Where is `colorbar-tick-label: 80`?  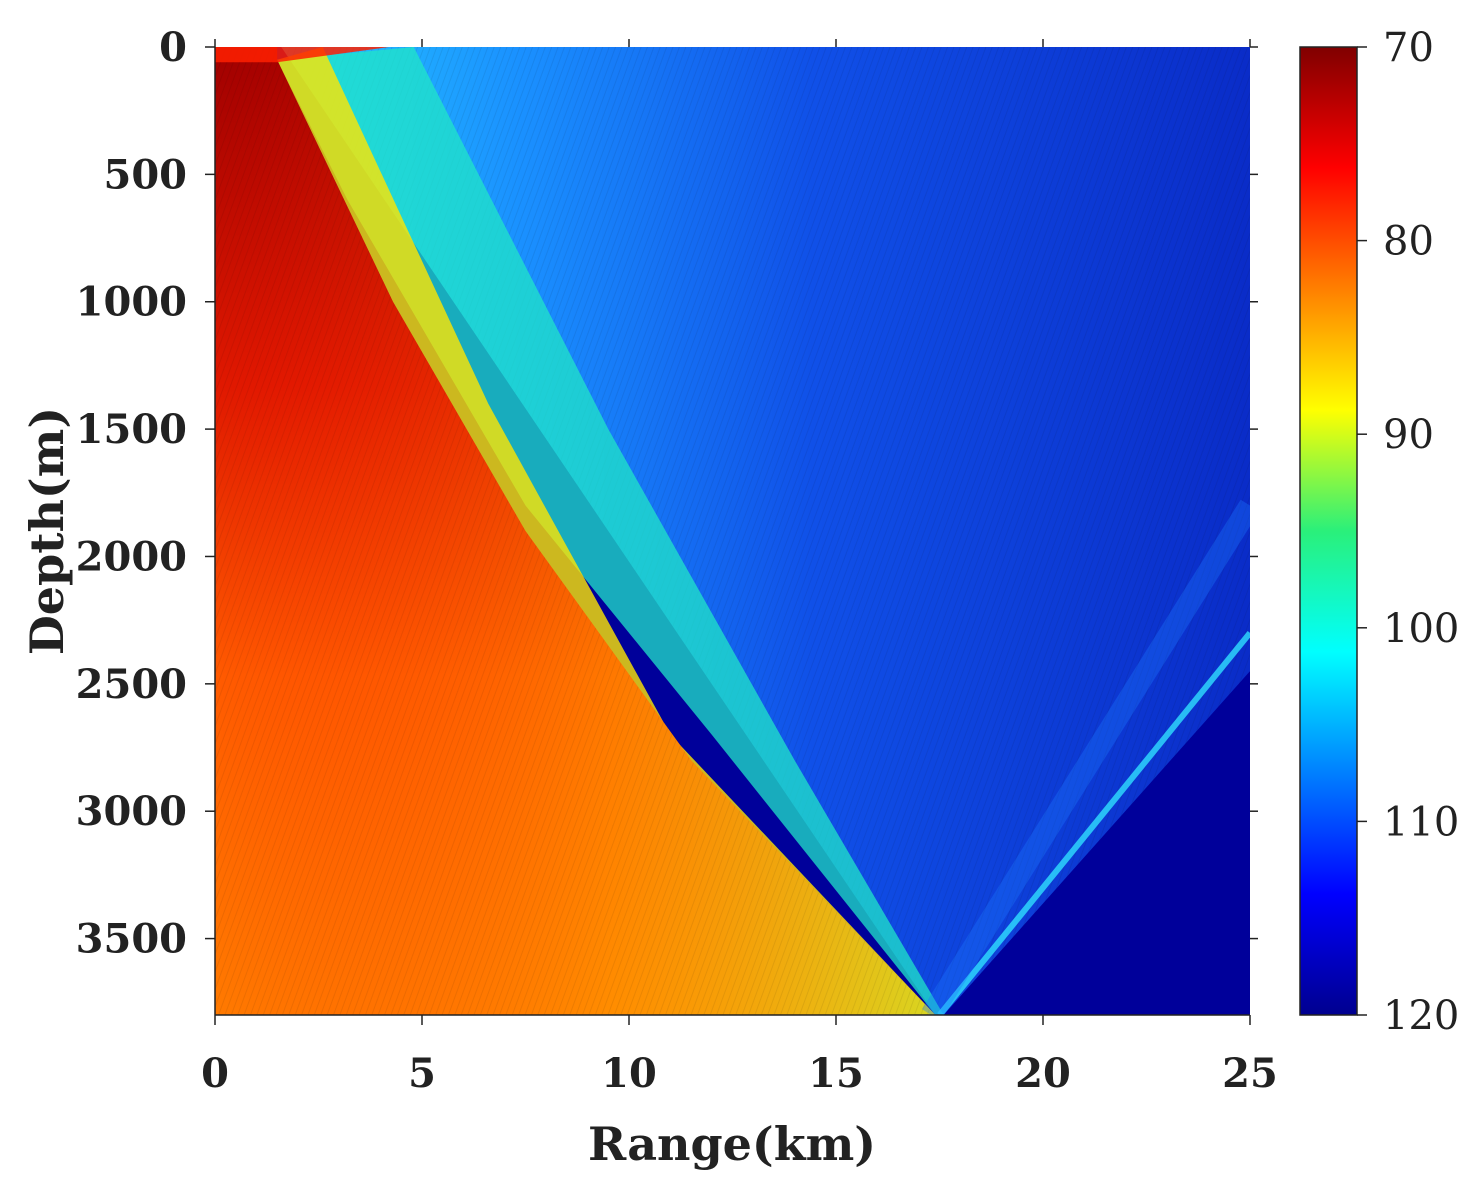
colorbar-tick-label: 80 is located at coordinates (1408, 242).